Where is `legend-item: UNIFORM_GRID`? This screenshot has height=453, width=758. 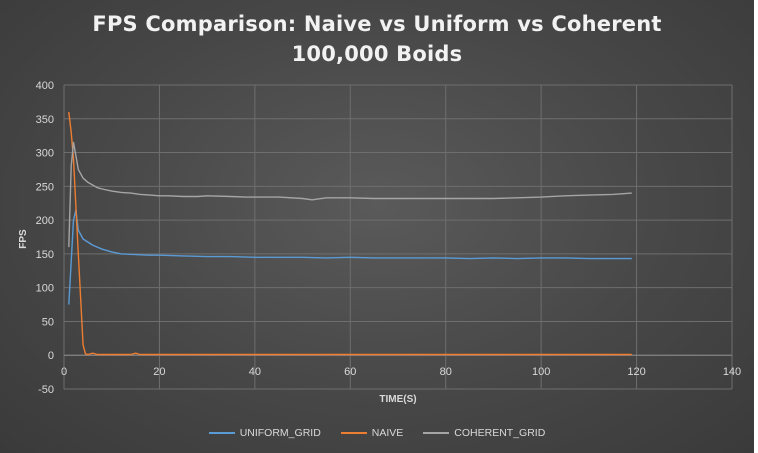 legend-item: UNIFORM_GRID is located at coordinates (264, 433).